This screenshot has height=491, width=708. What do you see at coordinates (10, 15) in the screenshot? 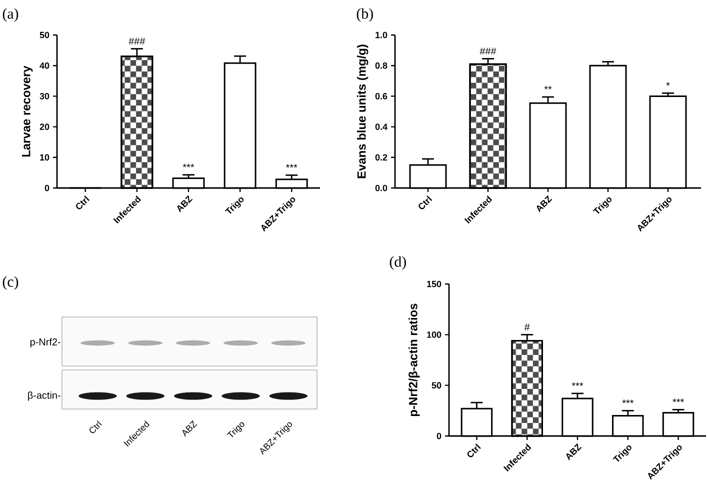
I see `chart-title: (a)` at bounding box center [10, 15].